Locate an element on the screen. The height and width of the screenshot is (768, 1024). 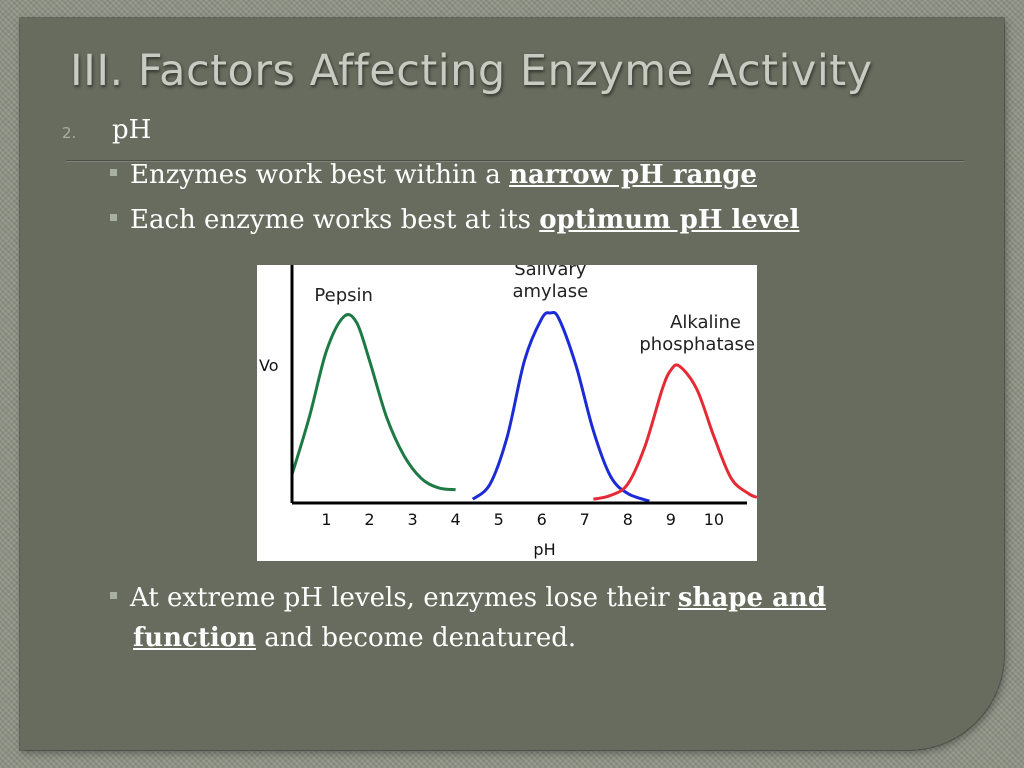
bullet-emphasis: optimum pH level is located at coordinates (669, 220).